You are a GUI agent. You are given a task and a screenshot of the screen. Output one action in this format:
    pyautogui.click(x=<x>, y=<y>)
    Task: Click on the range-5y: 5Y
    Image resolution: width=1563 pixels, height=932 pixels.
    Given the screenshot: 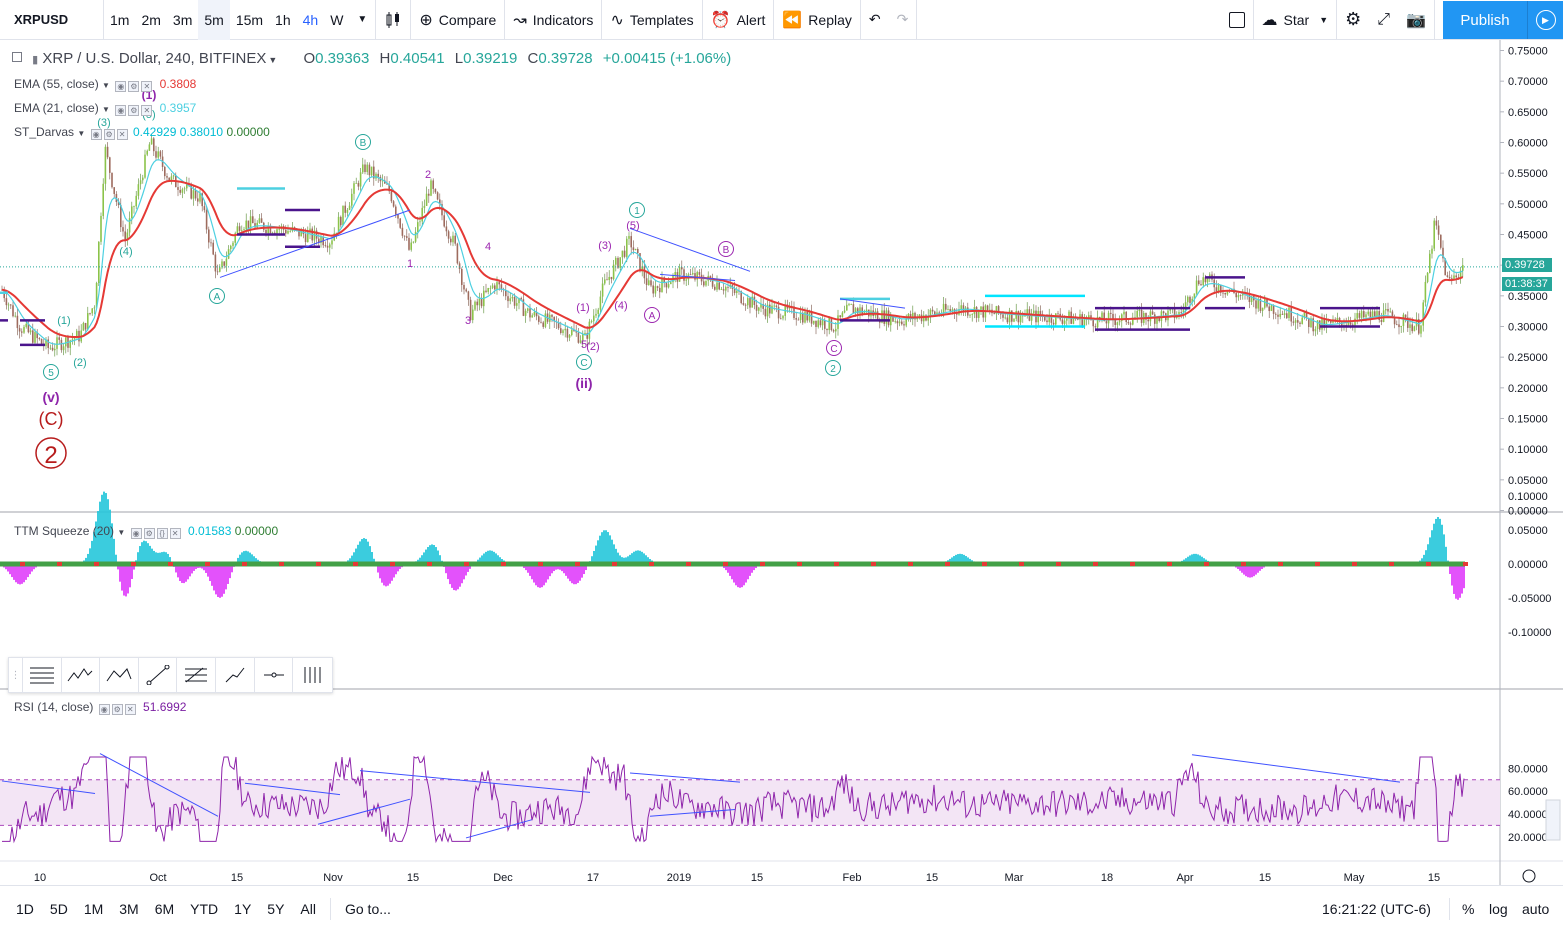 What is the action you would take?
    pyautogui.click(x=276, y=908)
    